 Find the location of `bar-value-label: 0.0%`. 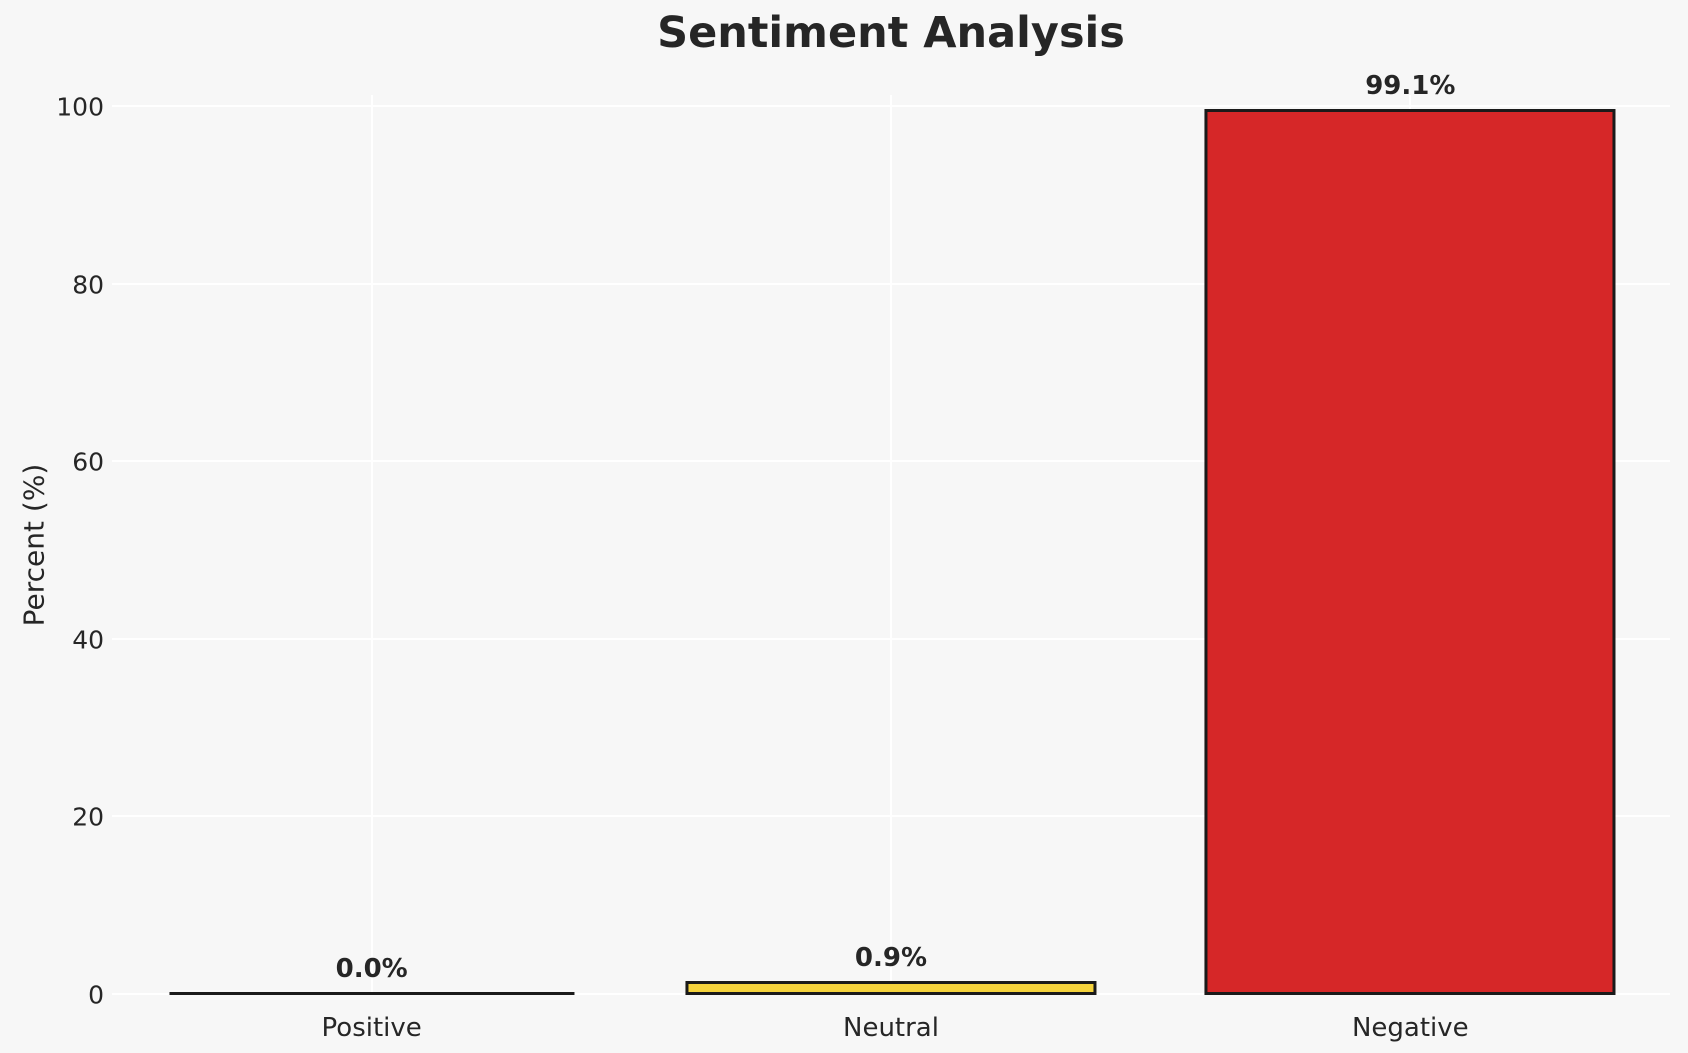

bar-value-label: 0.0% is located at coordinates (371, 969).